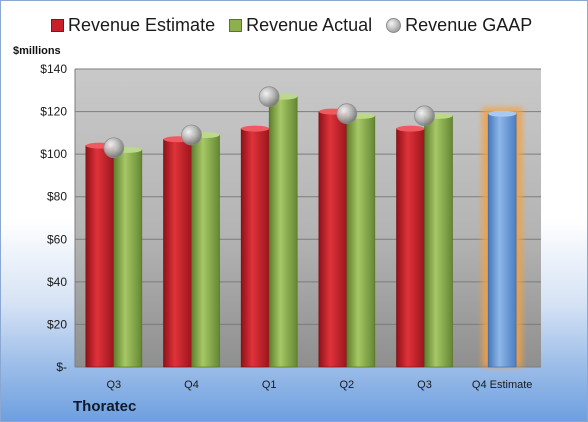  I want to click on y-axis: $- $20 $40 $60 $80 $100 $120 $140, so click(58, 218).